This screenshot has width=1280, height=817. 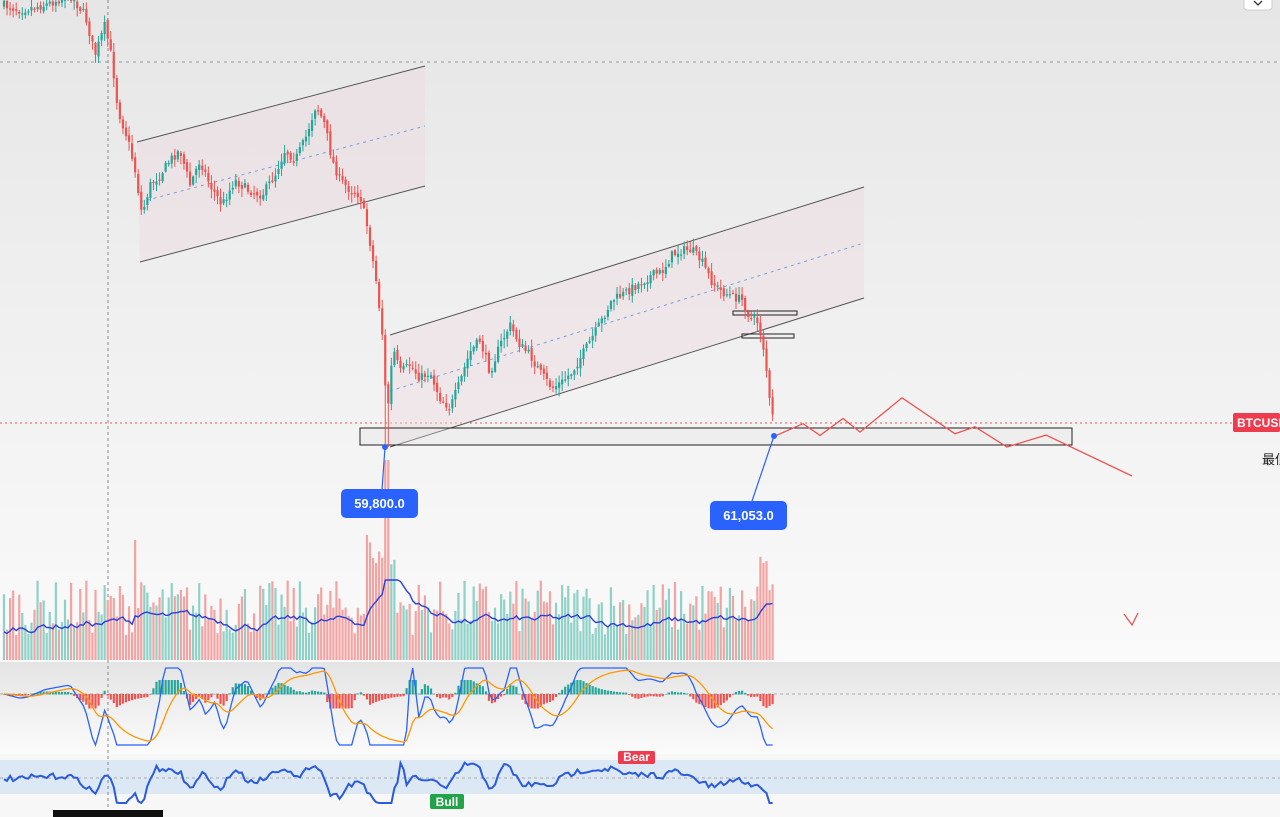 I want to click on bear-badge: Bear, so click(x=636, y=757).